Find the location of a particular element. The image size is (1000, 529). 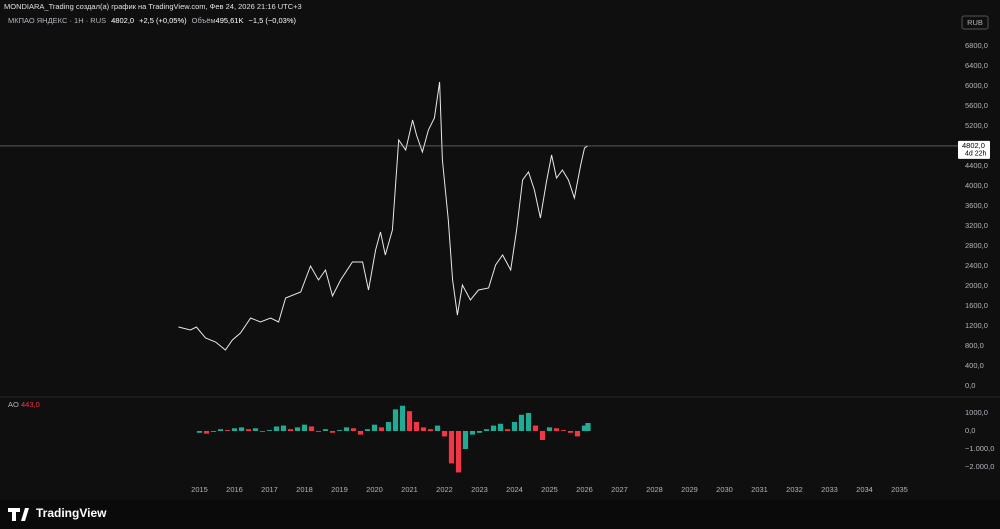

brand: TradingView is located at coordinates (71, 513).